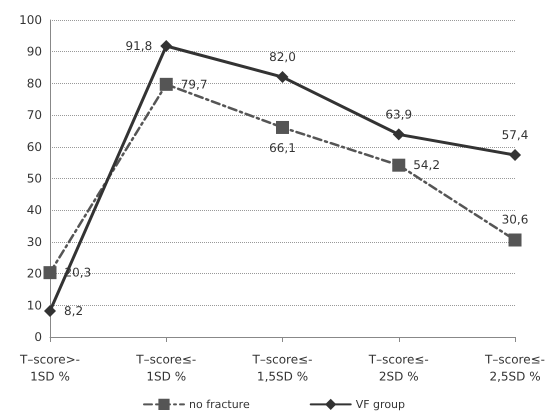  Describe the element at coordinates (426, 165) in the screenshot. I see `data-label: 54,2` at that location.